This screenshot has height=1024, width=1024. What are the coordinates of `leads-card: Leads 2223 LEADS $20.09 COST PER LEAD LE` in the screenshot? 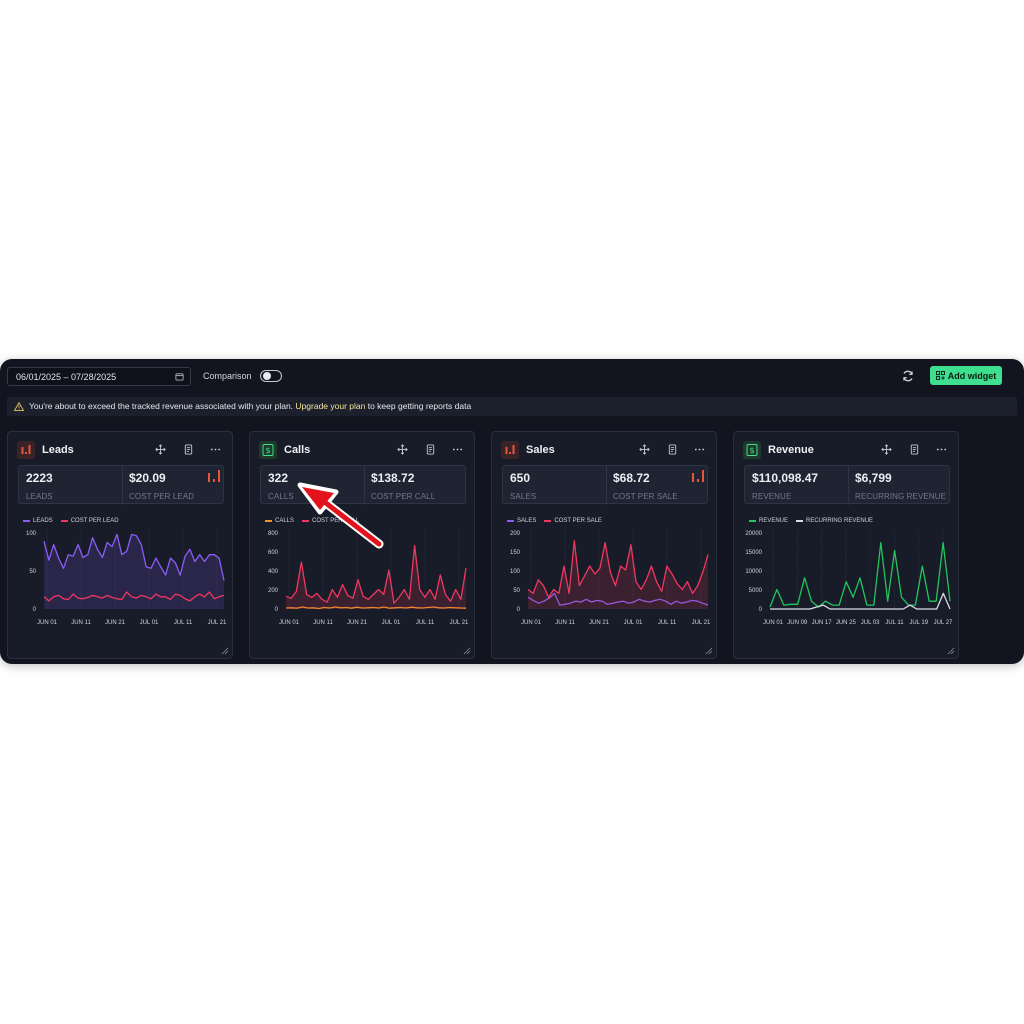 It's located at (120, 545).